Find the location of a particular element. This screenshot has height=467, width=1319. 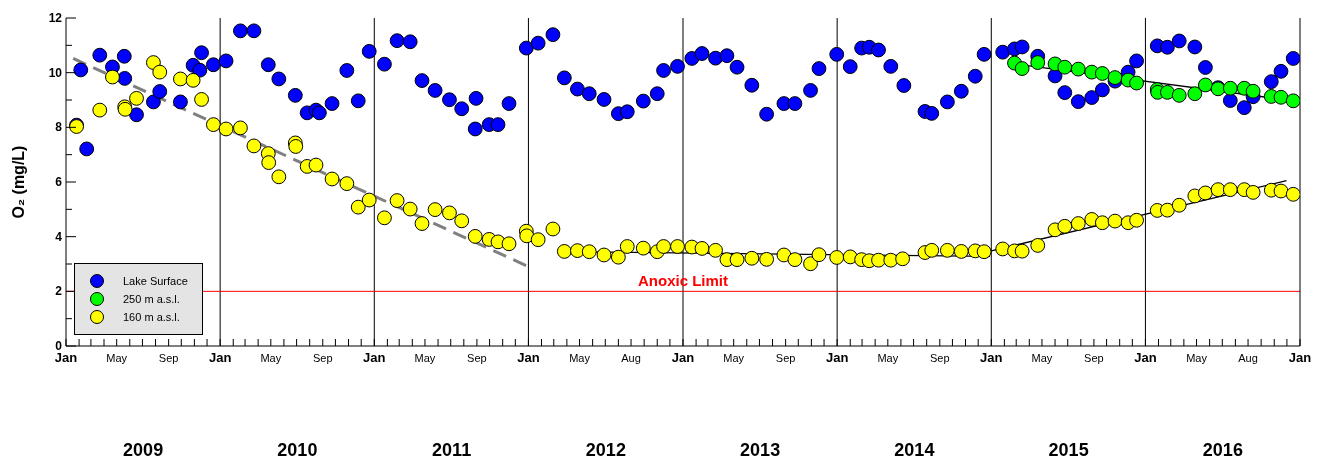

text: 2013 is located at coordinates (760, 450).